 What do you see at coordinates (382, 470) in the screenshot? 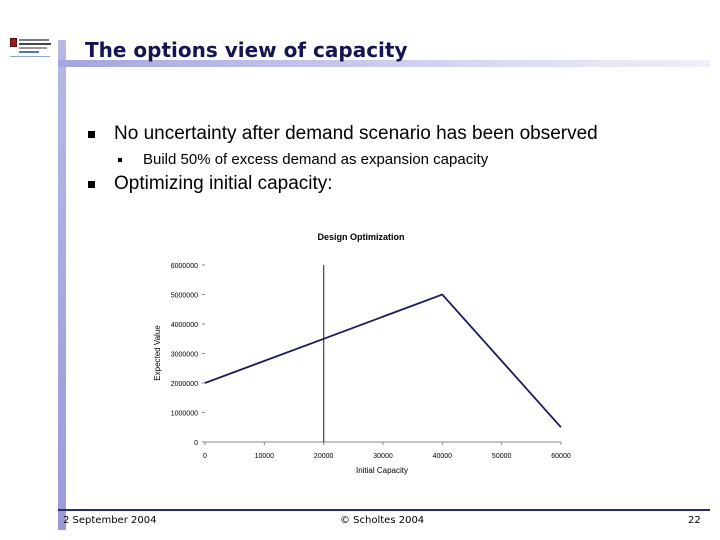
I see `x-axis-label: Initial Capacity` at bounding box center [382, 470].